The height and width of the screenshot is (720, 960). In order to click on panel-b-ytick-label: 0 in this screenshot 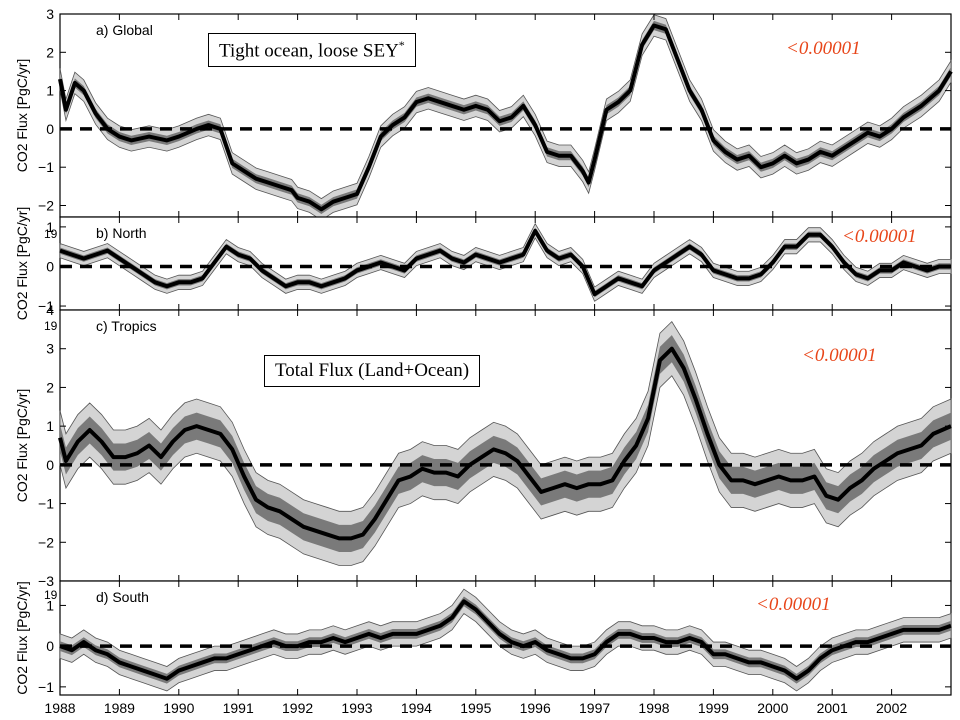, I will do `click(50, 266)`.